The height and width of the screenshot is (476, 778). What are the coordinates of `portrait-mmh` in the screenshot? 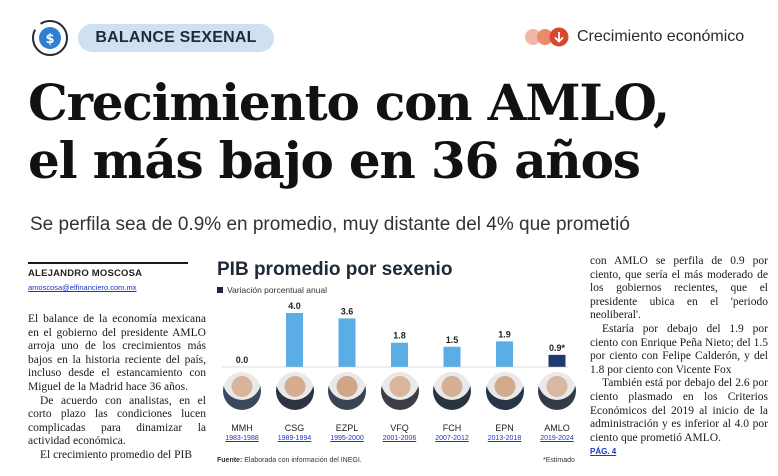 It's located at (242, 391).